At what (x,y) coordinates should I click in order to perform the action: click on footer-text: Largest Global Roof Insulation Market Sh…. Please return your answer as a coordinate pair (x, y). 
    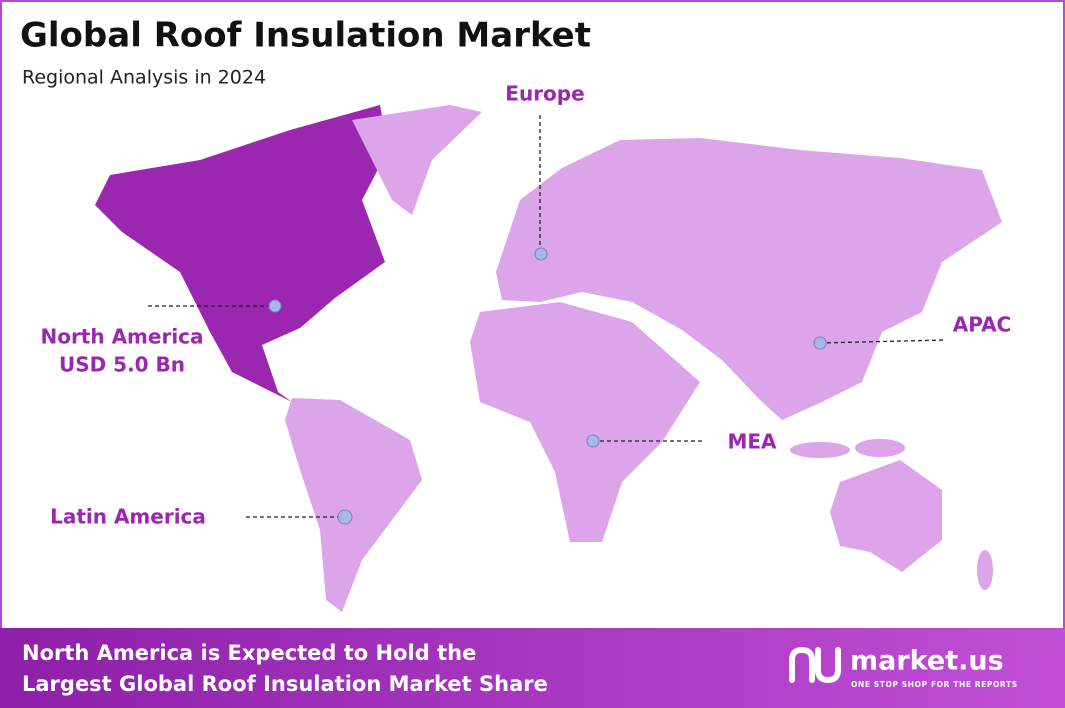
    Looking at the image, I should click on (285, 684).